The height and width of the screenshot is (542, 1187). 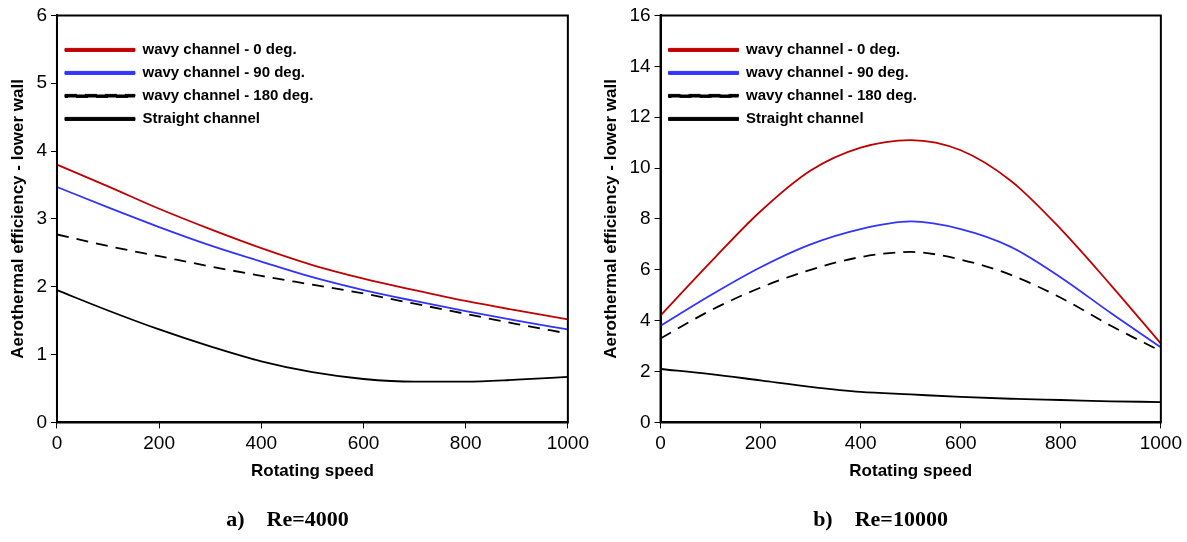 What do you see at coordinates (41, 218) in the screenshot?
I see `y-tick-label: 3` at bounding box center [41, 218].